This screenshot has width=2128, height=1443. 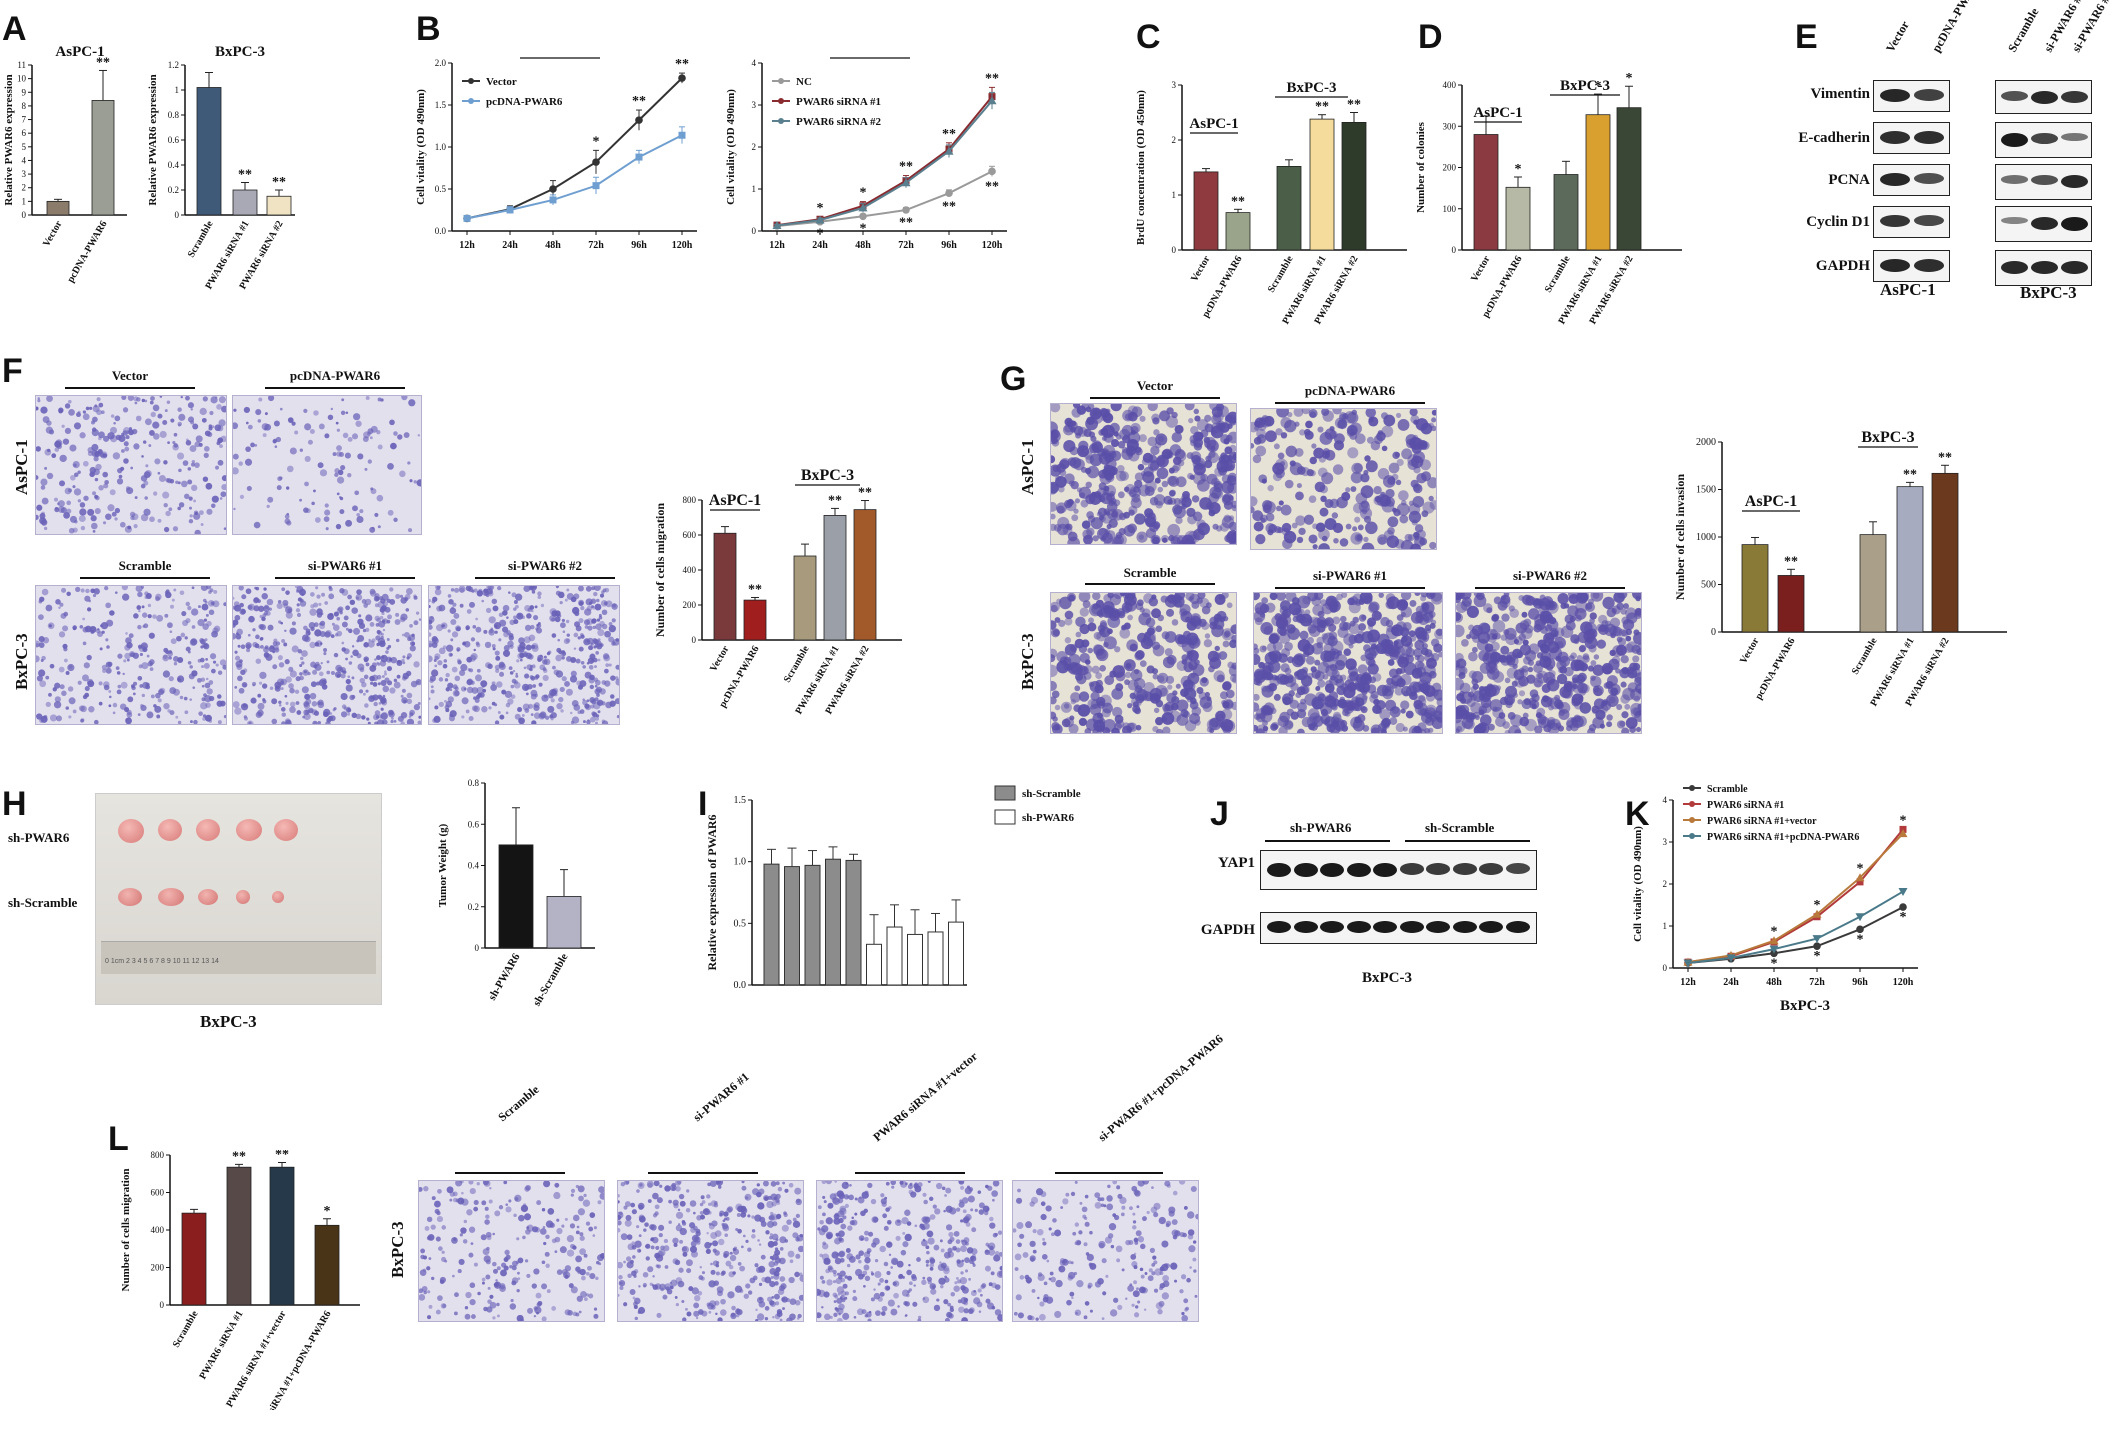 What do you see at coordinates (925, 1096) in the screenshot?
I see `l-title-sirna1-vector: PWAR6 siRNA #1+vector` at bounding box center [925, 1096].